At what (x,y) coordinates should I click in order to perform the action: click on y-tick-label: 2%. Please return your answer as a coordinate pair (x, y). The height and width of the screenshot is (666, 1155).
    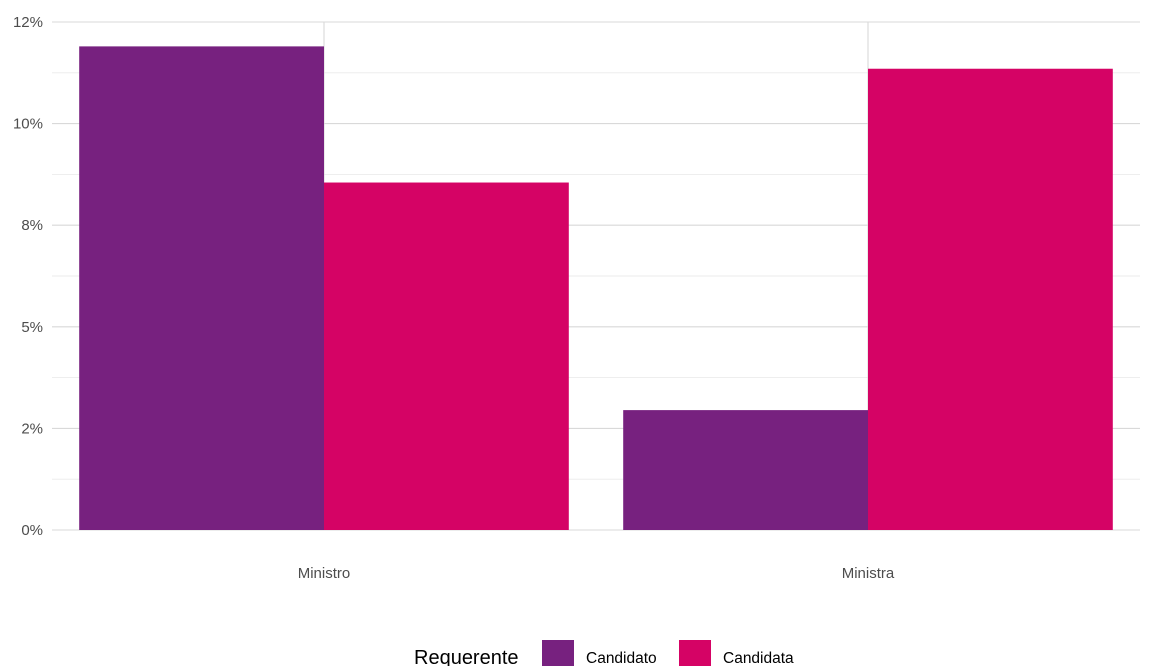
    Looking at the image, I should click on (32, 428).